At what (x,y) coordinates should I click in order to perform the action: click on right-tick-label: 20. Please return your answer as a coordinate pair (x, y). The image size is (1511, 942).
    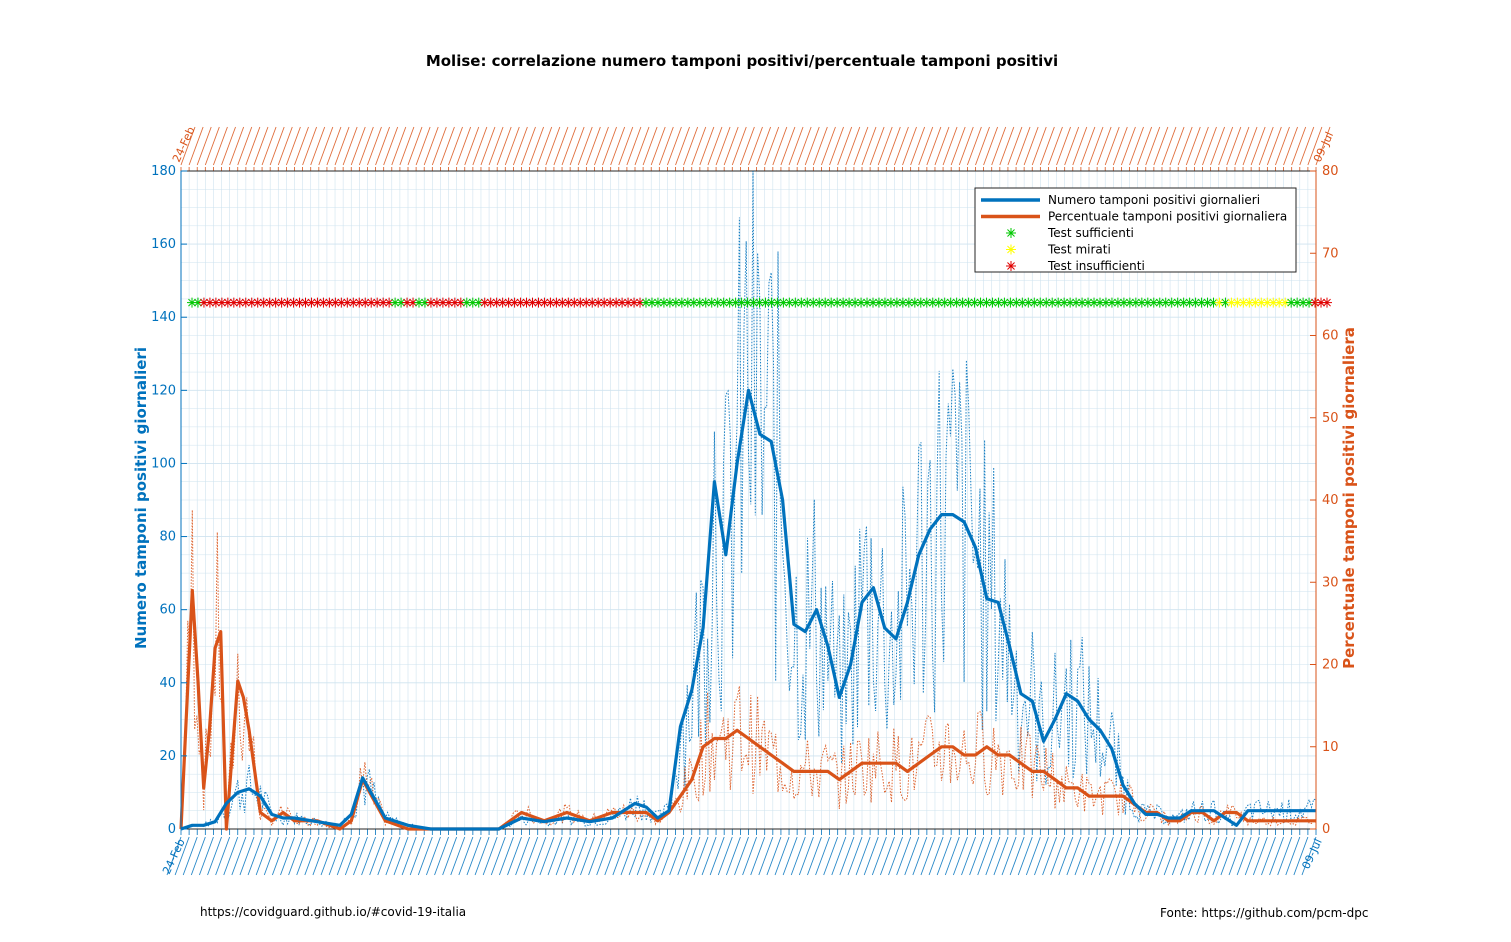
    Looking at the image, I should click on (1330, 665).